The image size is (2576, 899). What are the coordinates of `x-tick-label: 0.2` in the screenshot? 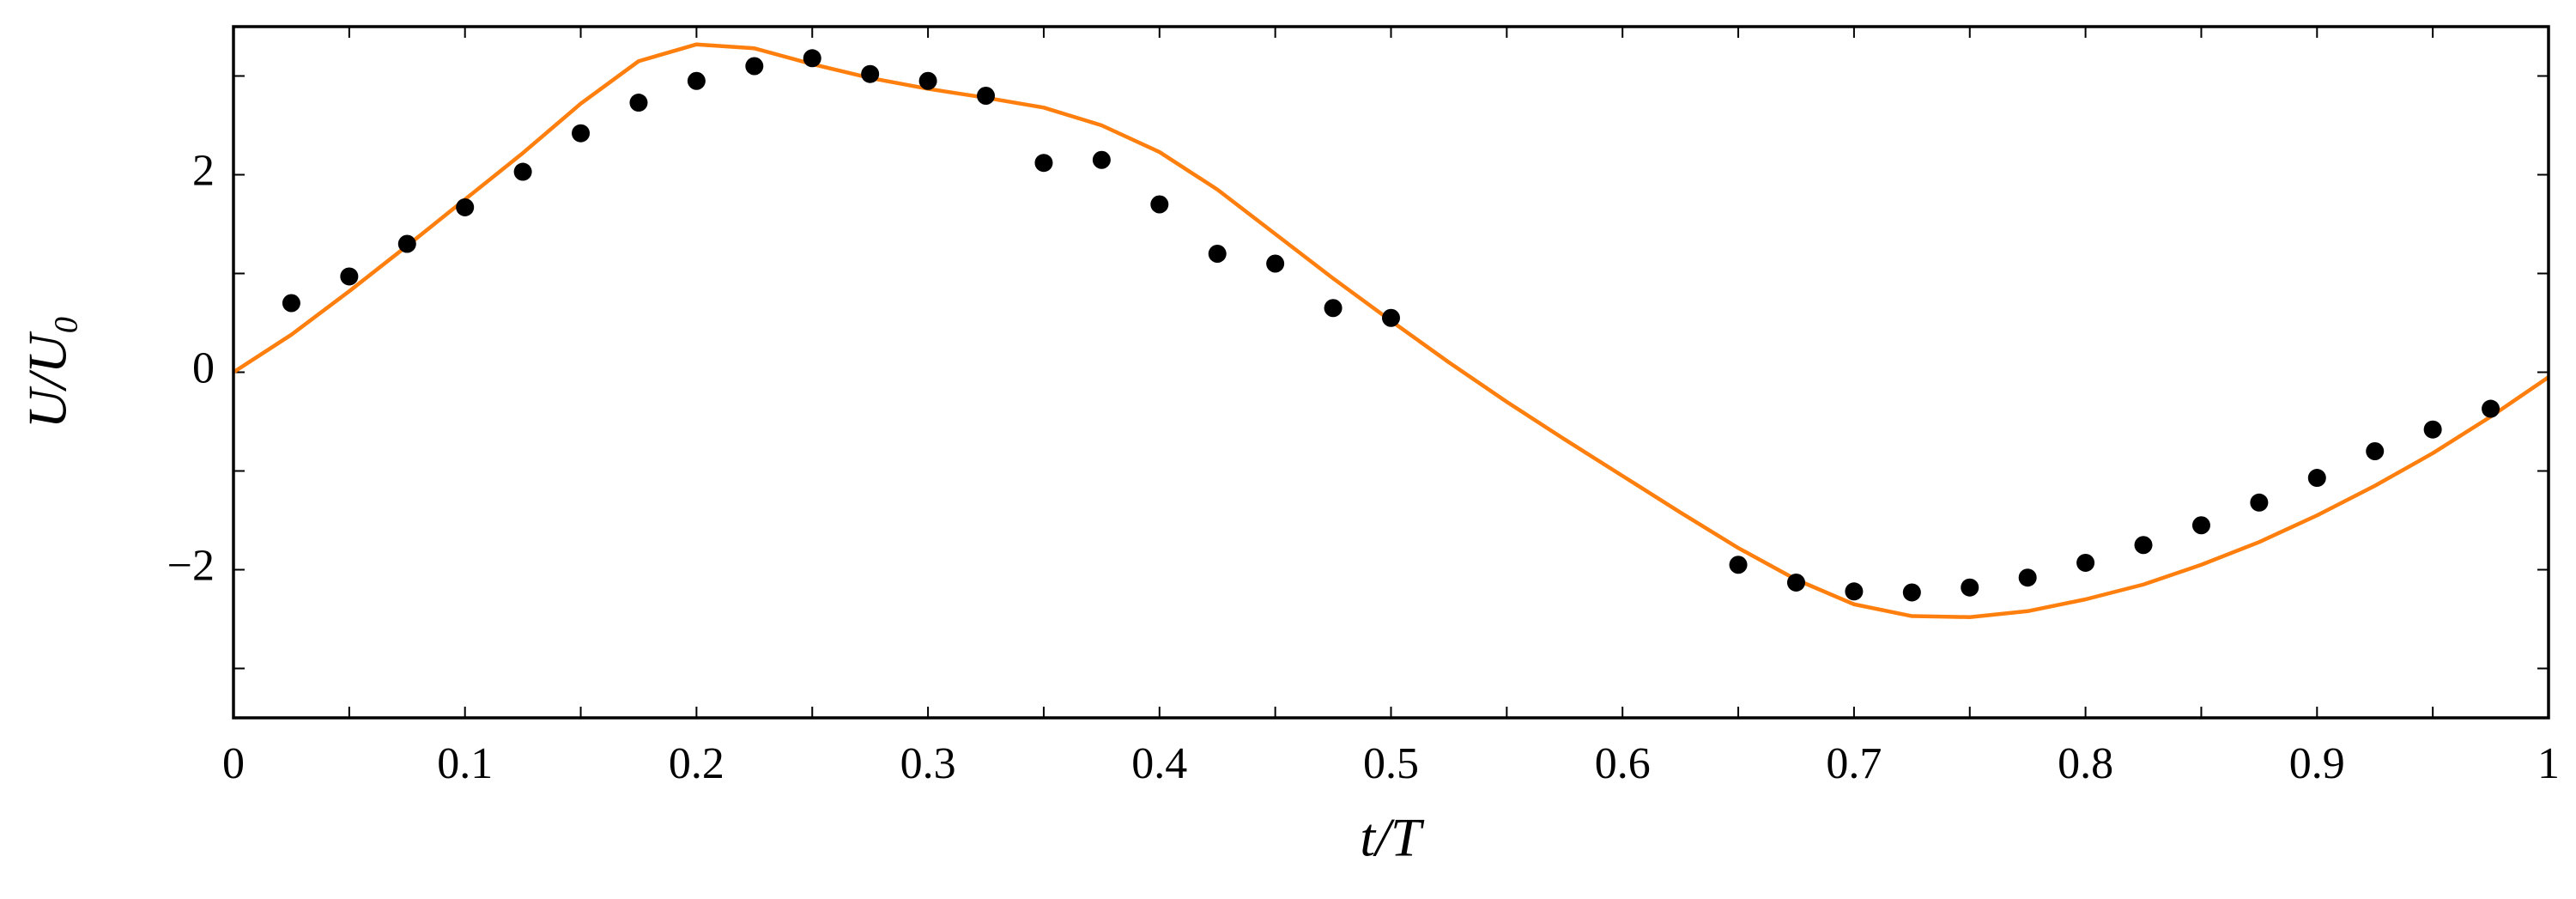 It's located at (696, 763).